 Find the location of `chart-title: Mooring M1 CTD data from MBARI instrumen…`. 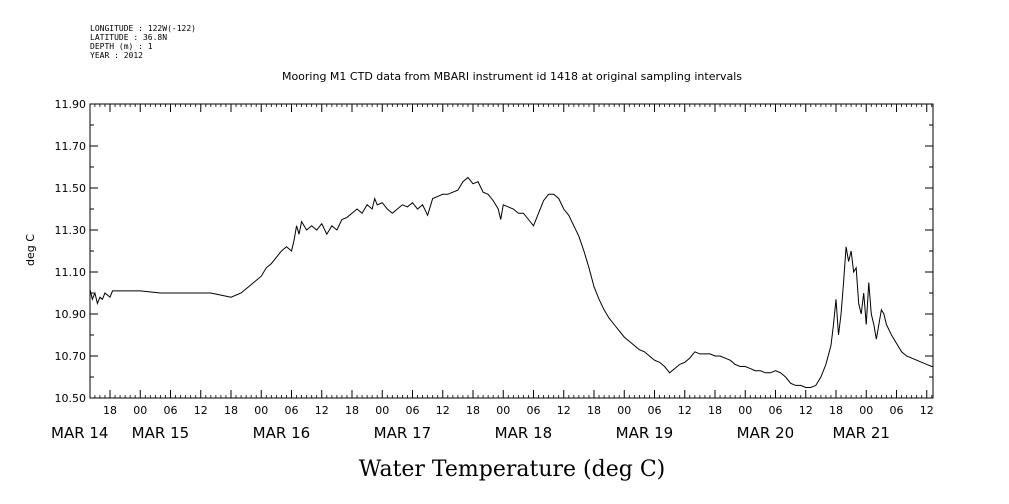

chart-title: Mooring M1 CTD data from MBARI instrumen… is located at coordinates (512, 76).